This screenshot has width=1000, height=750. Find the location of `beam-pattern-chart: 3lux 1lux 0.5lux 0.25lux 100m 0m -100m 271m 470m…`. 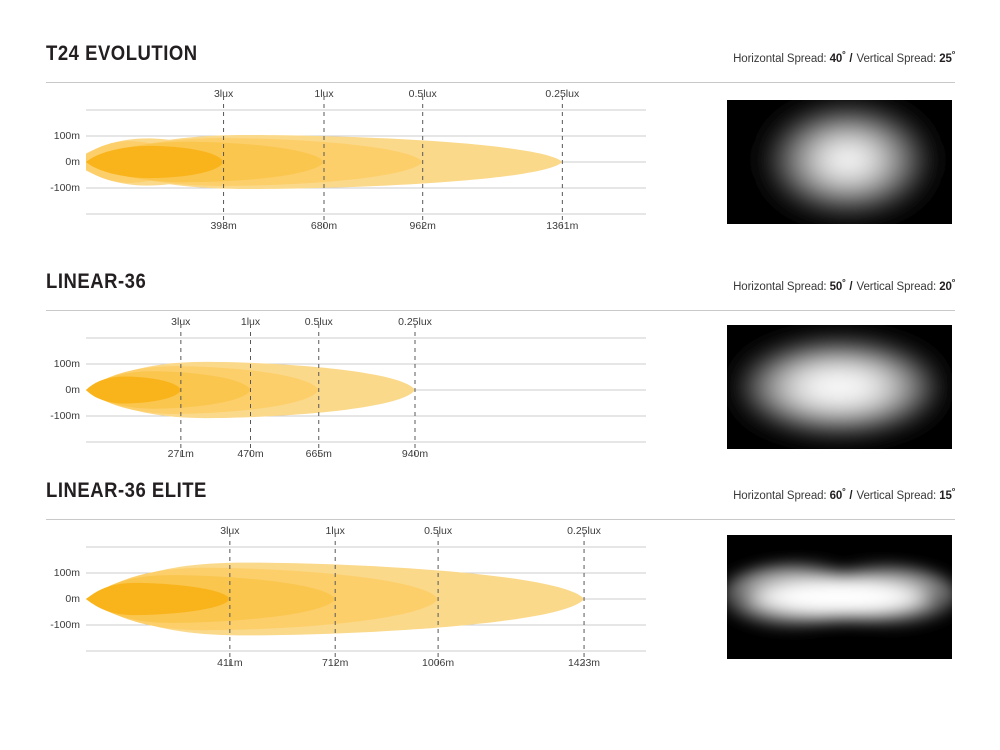

beam-pattern-chart: 3lux 1lux 0.5lux 0.25lux 100m 0m -100m 271m 470m… is located at coordinates (346, 392).